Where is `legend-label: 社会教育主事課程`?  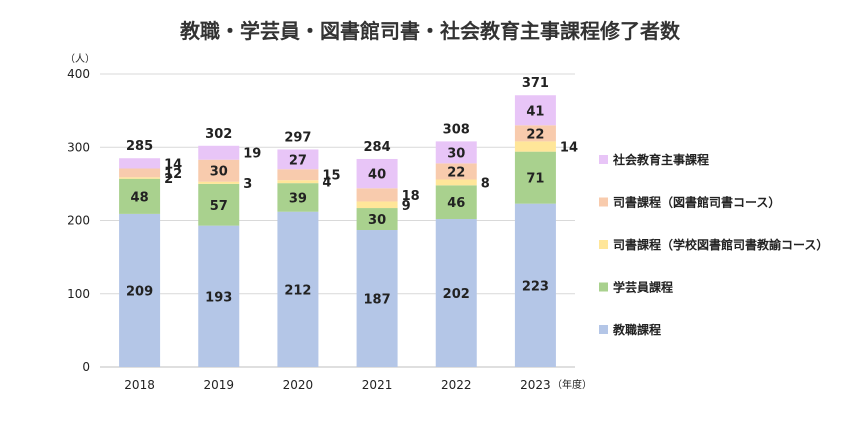 legend-label: 社会教育主事課程 is located at coordinates (660, 159).